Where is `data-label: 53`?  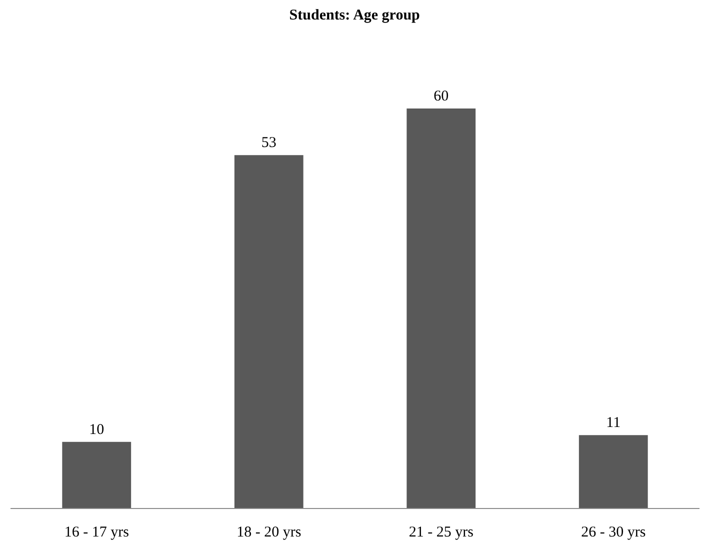
data-label: 53 is located at coordinates (268, 143).